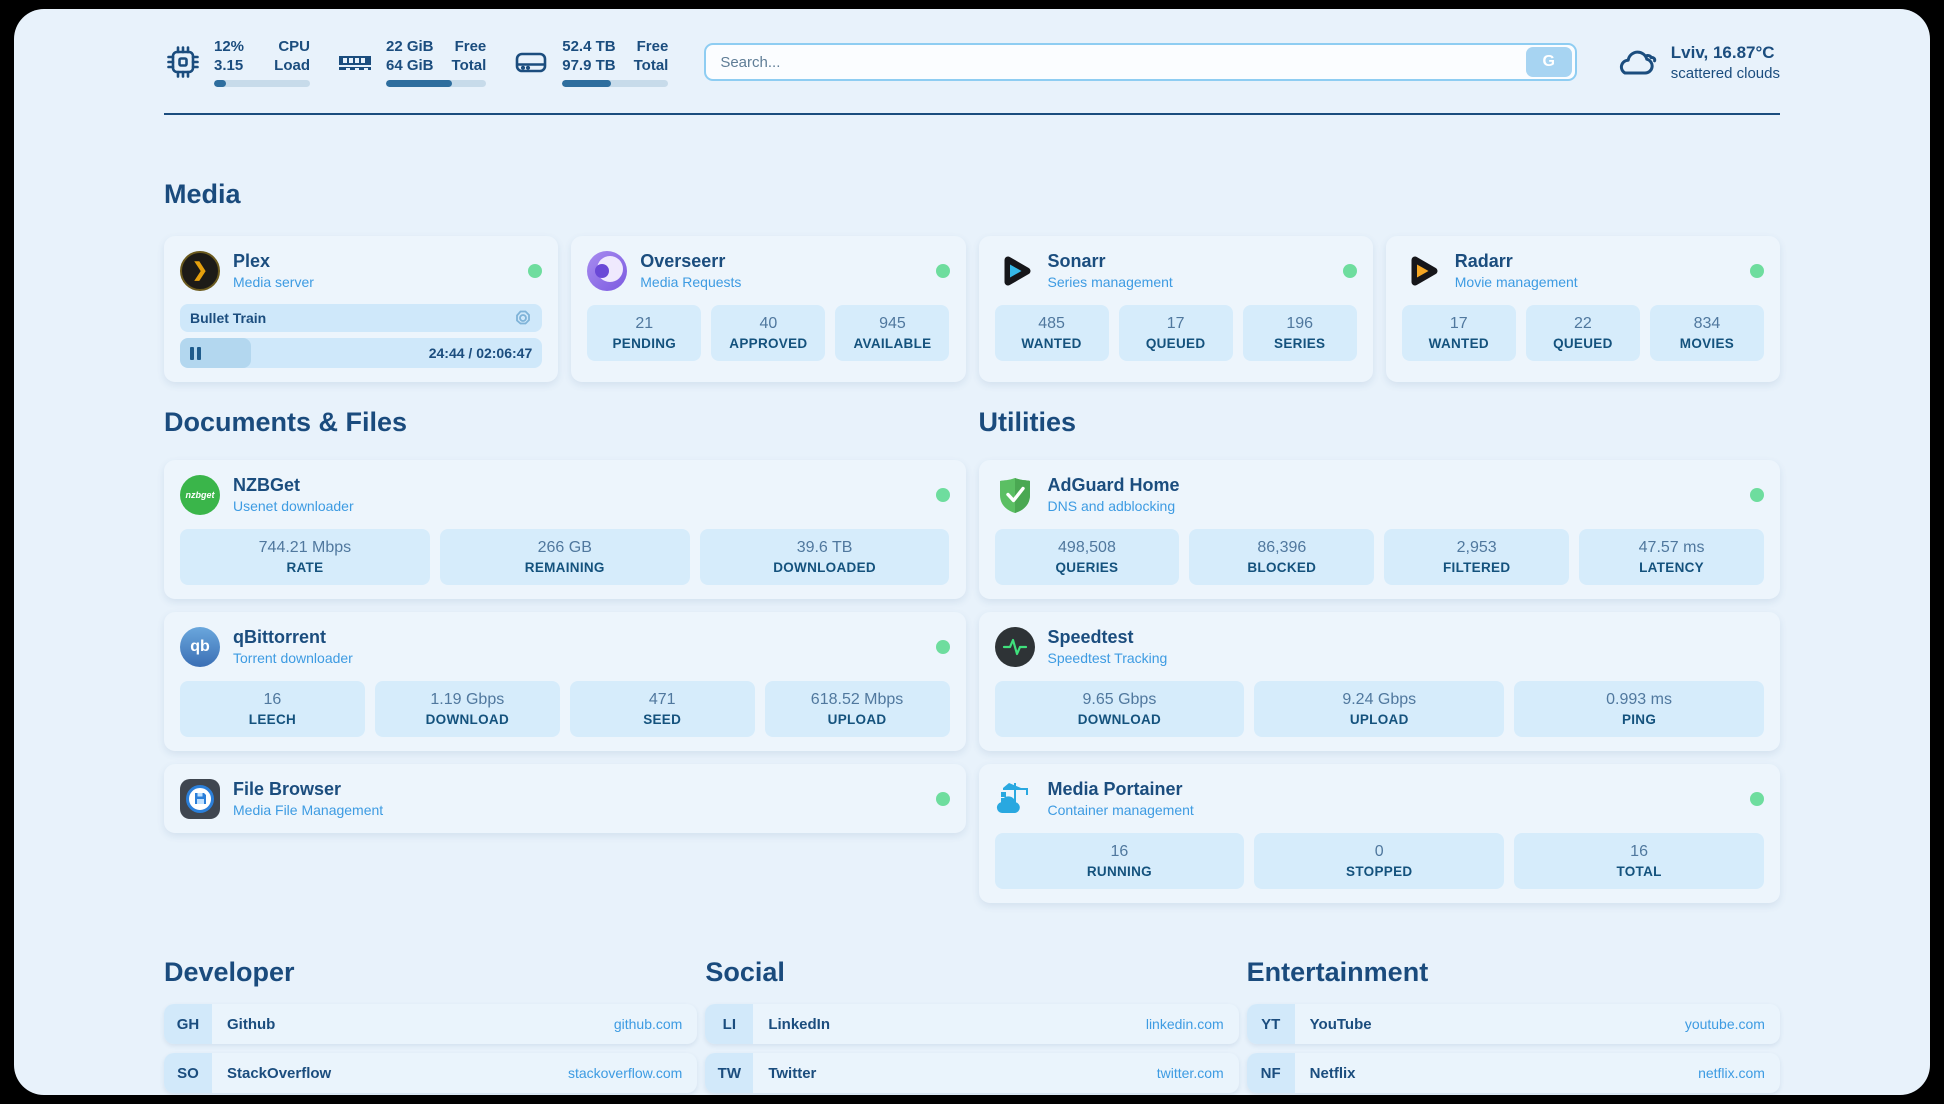  What do you see at coordinates (662, 709) in the screenshot?
I see `stat-seed: 471 SEED` at bounding box center [662, 709].